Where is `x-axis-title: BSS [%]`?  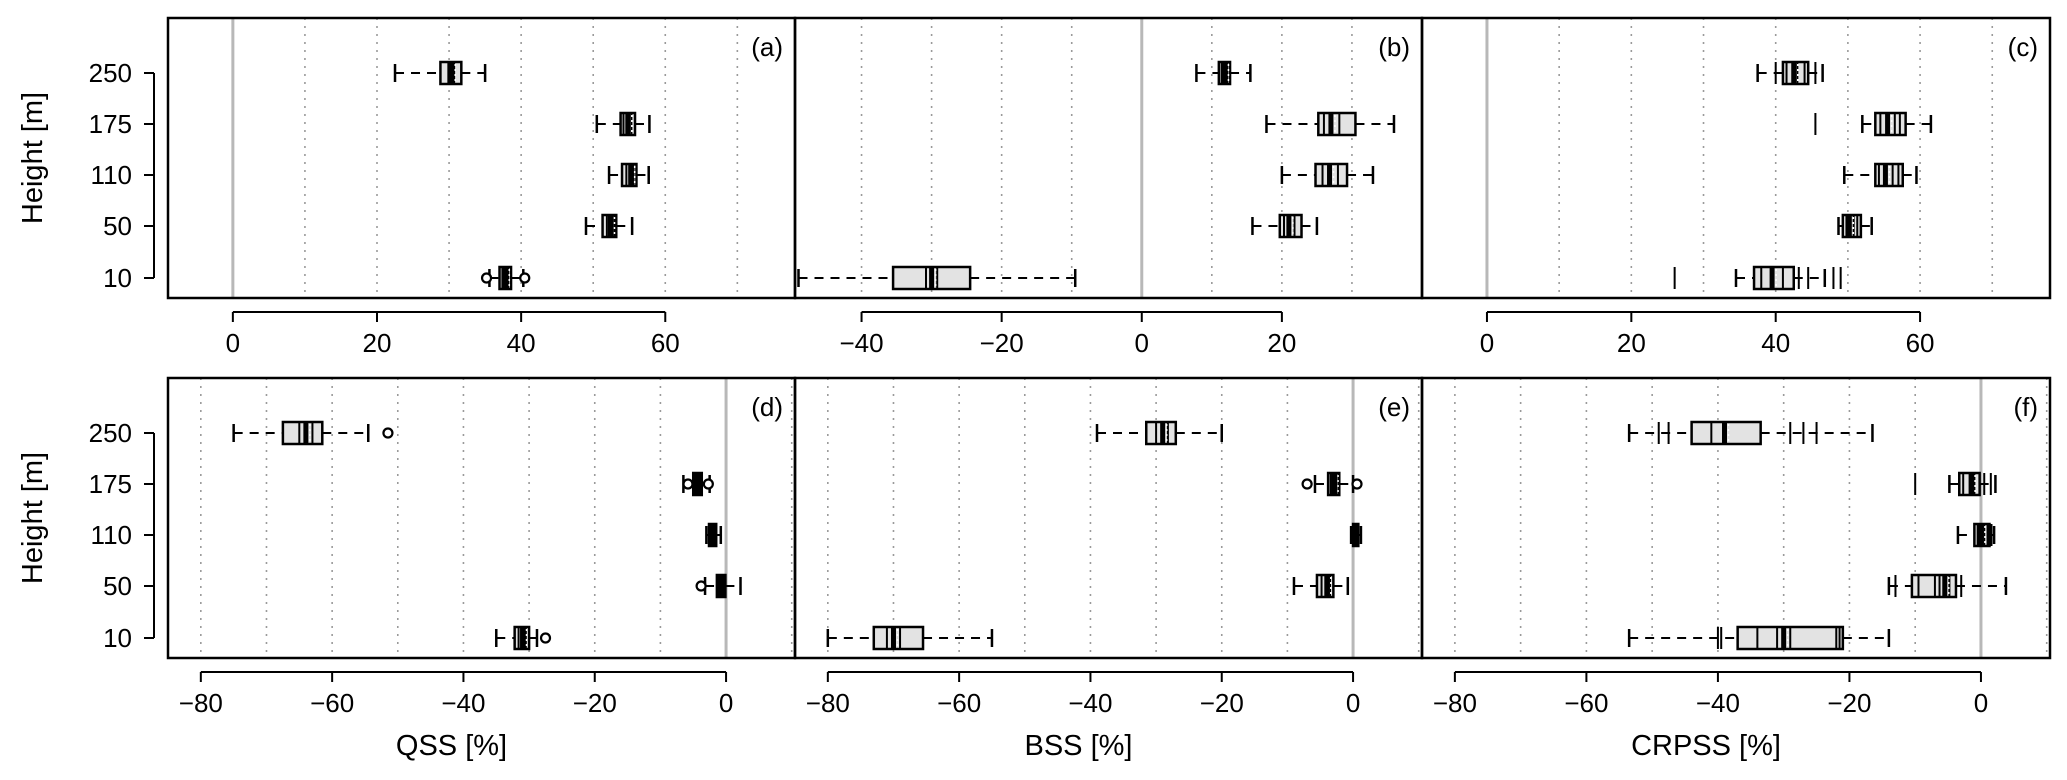
x-axis-title: BSS [%] is located at coordinates (1079, 746).